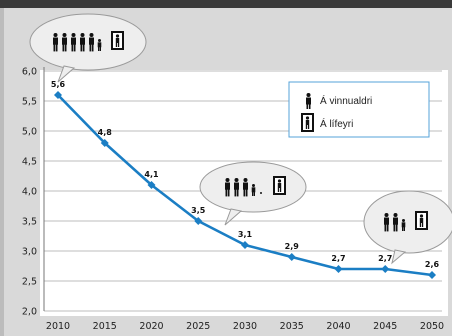 The width and height of the screenshot is (452, 336). I want to click on x-tick-label: 2015, so click(105, 326).